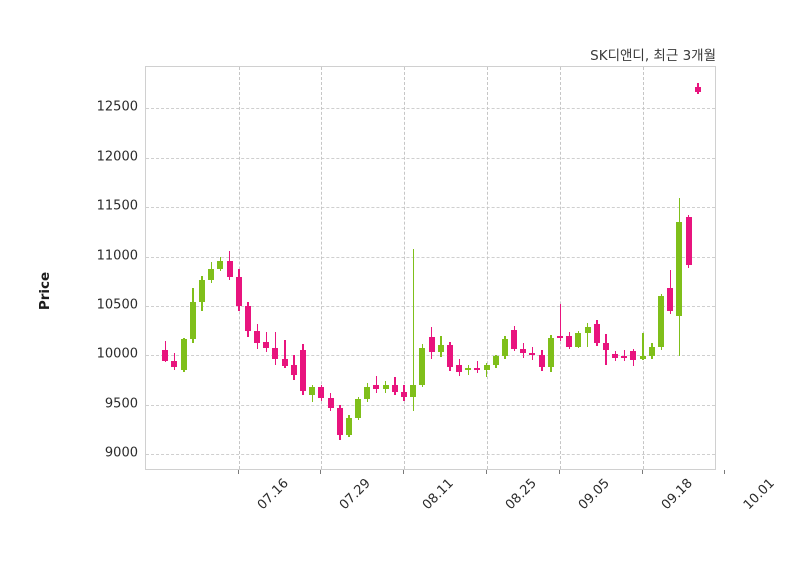 The width and height of the screenshot is (800, 575). What do you see at coordinates (117, 354) in the screenshot?
I see `y-axis-tick-label: 10000` at bounding box center [117, 354].